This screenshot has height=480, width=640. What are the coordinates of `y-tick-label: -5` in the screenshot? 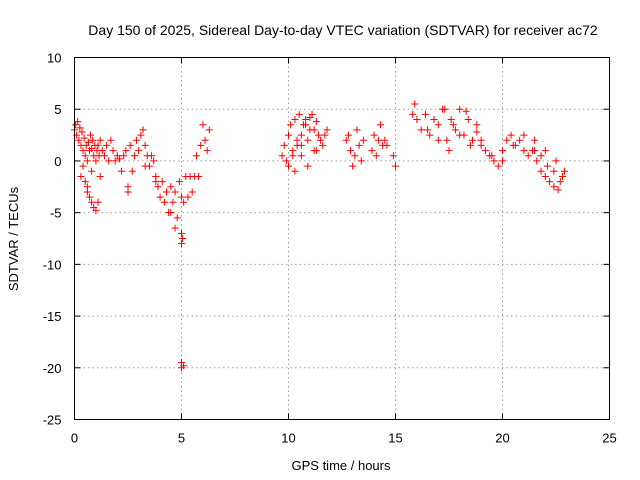 It's located at (56, 213).